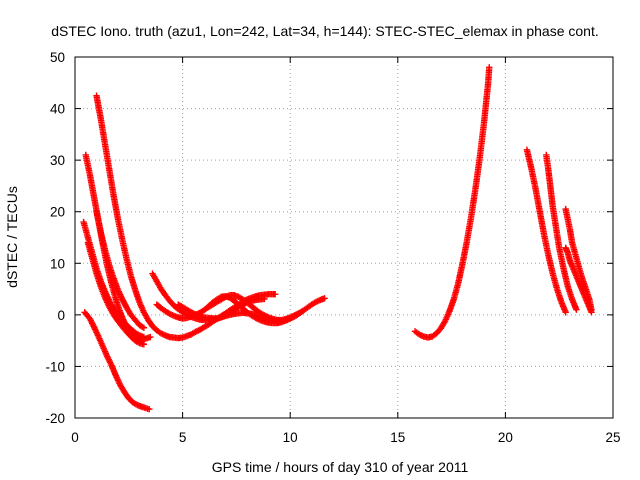  I want to click on x-tick-label: 0, so click(75, 437).